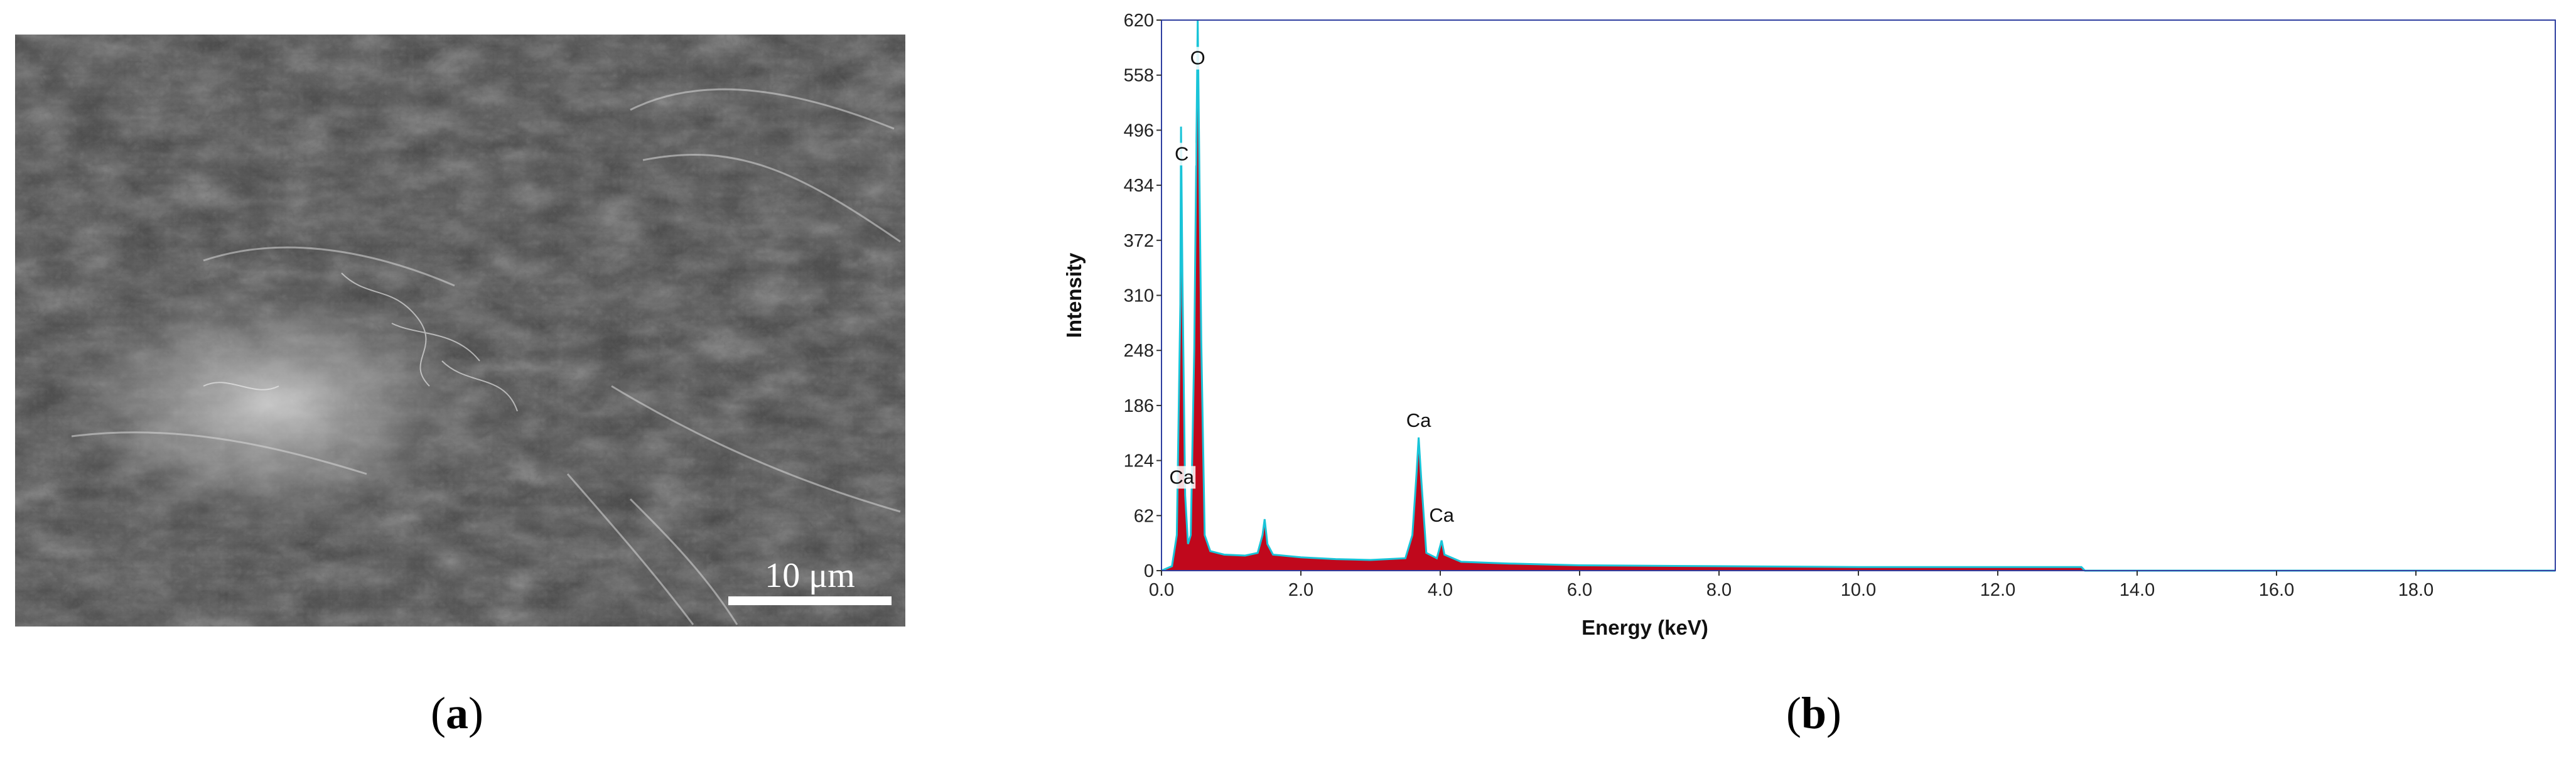  I want to click on y-tick-label: 248, so click(1139, 351).